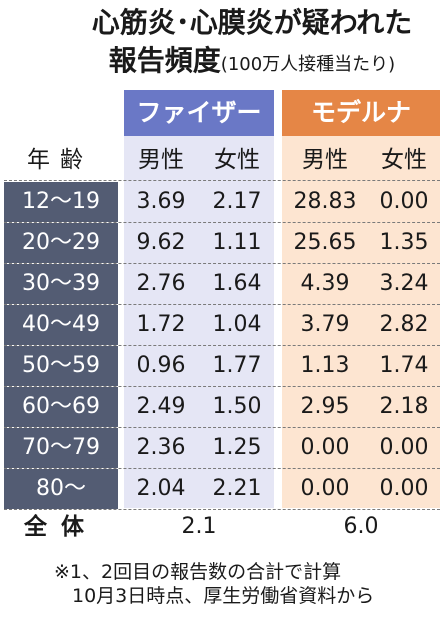  Describe the element at coordinates (308, 64) in the screenshot. I see `title-subtitle: (100万人接種当たり)` at that location.